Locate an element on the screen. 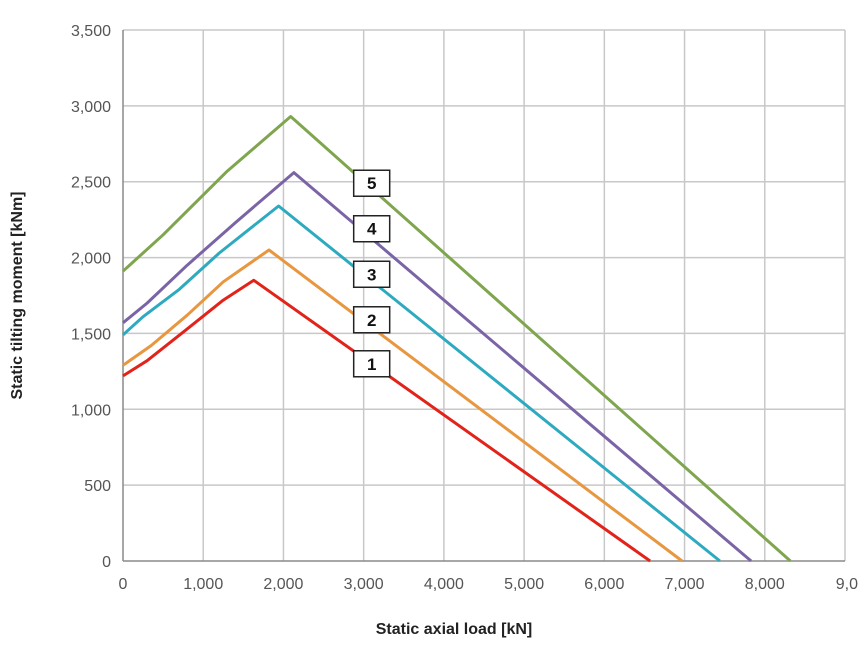 The height and width of the screenshot is (654, 858). y-tick-label: 1,000 is located at coordinates (91, 410).